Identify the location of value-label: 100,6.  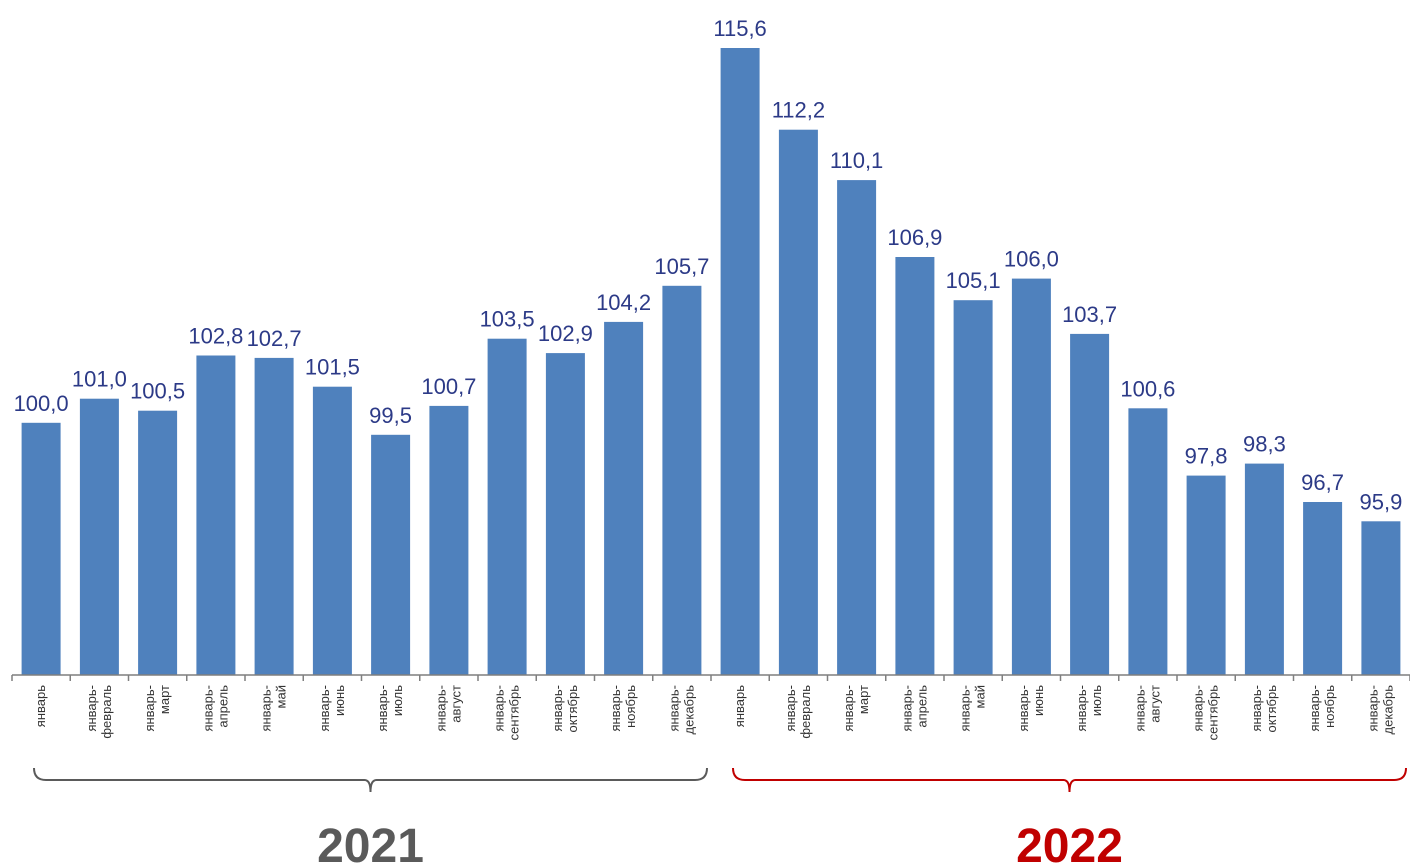
(1147, 388).